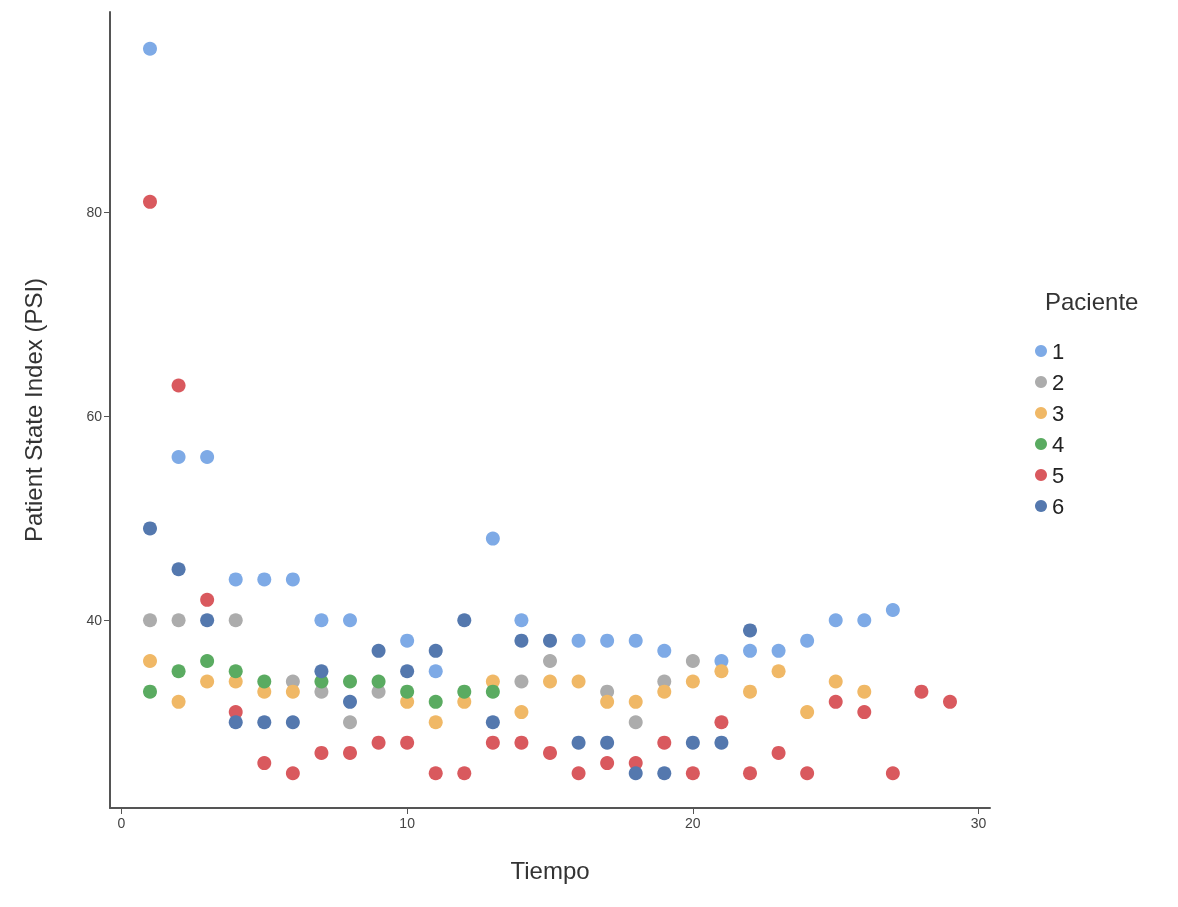 This screenshot has width=1178, height=907. I want to click on x-tick-label: 20, so click(693, 823).